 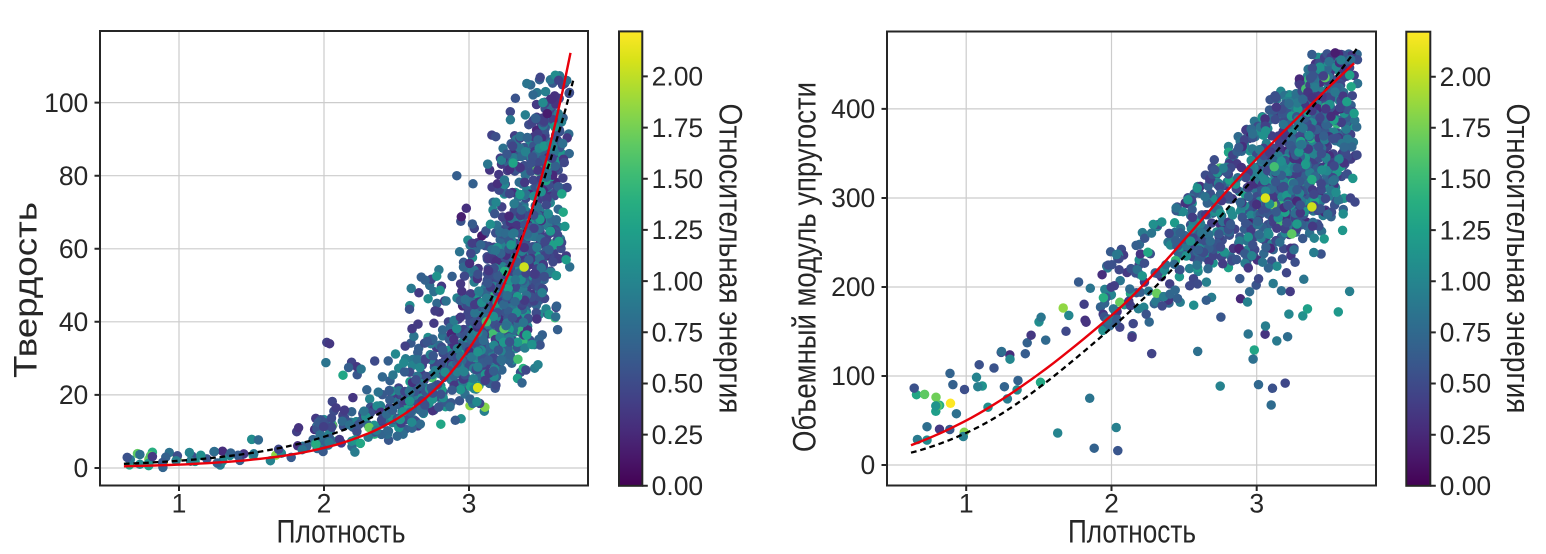 I want to click on svg-text: 200, so click(x=853, y=287).